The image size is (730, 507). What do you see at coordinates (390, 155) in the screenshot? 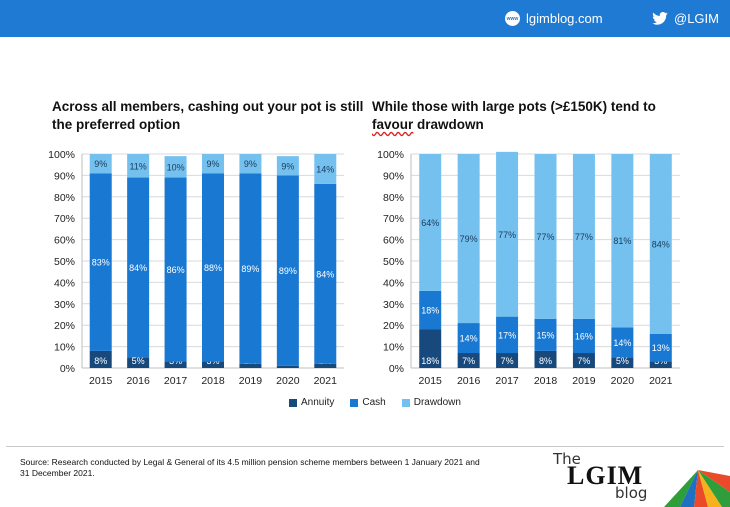
I see `right-ytick-label: 100%` at bounding box center [390, 155].